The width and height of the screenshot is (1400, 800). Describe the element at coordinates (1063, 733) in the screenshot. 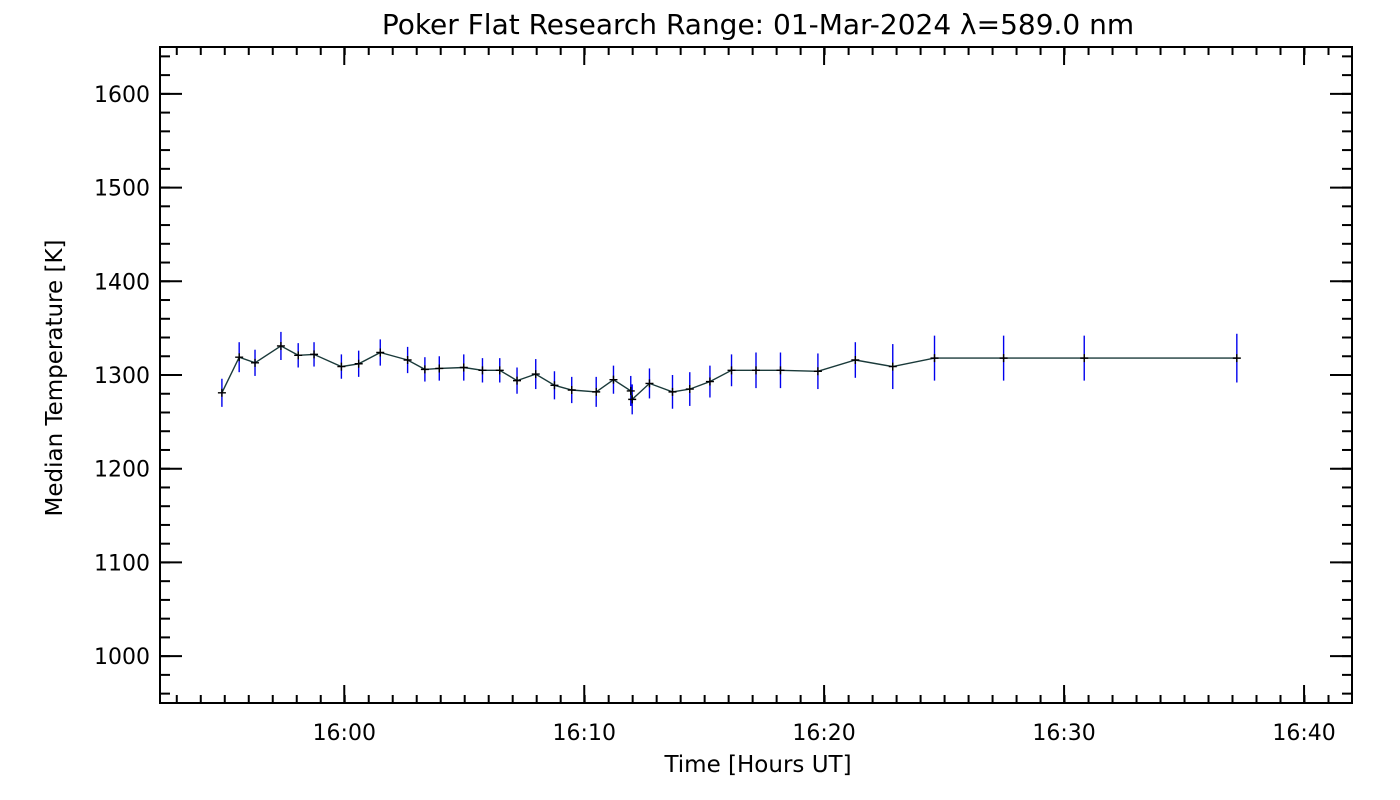

I see `x-tick-label: 16:30` at that location.